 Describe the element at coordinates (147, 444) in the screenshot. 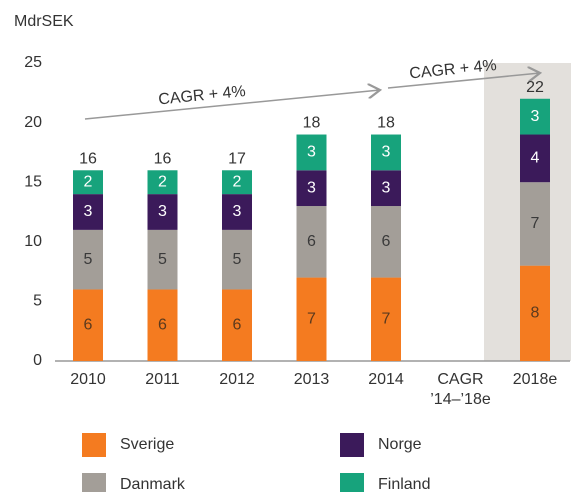

I see `legend-label: Sverige` at that location.